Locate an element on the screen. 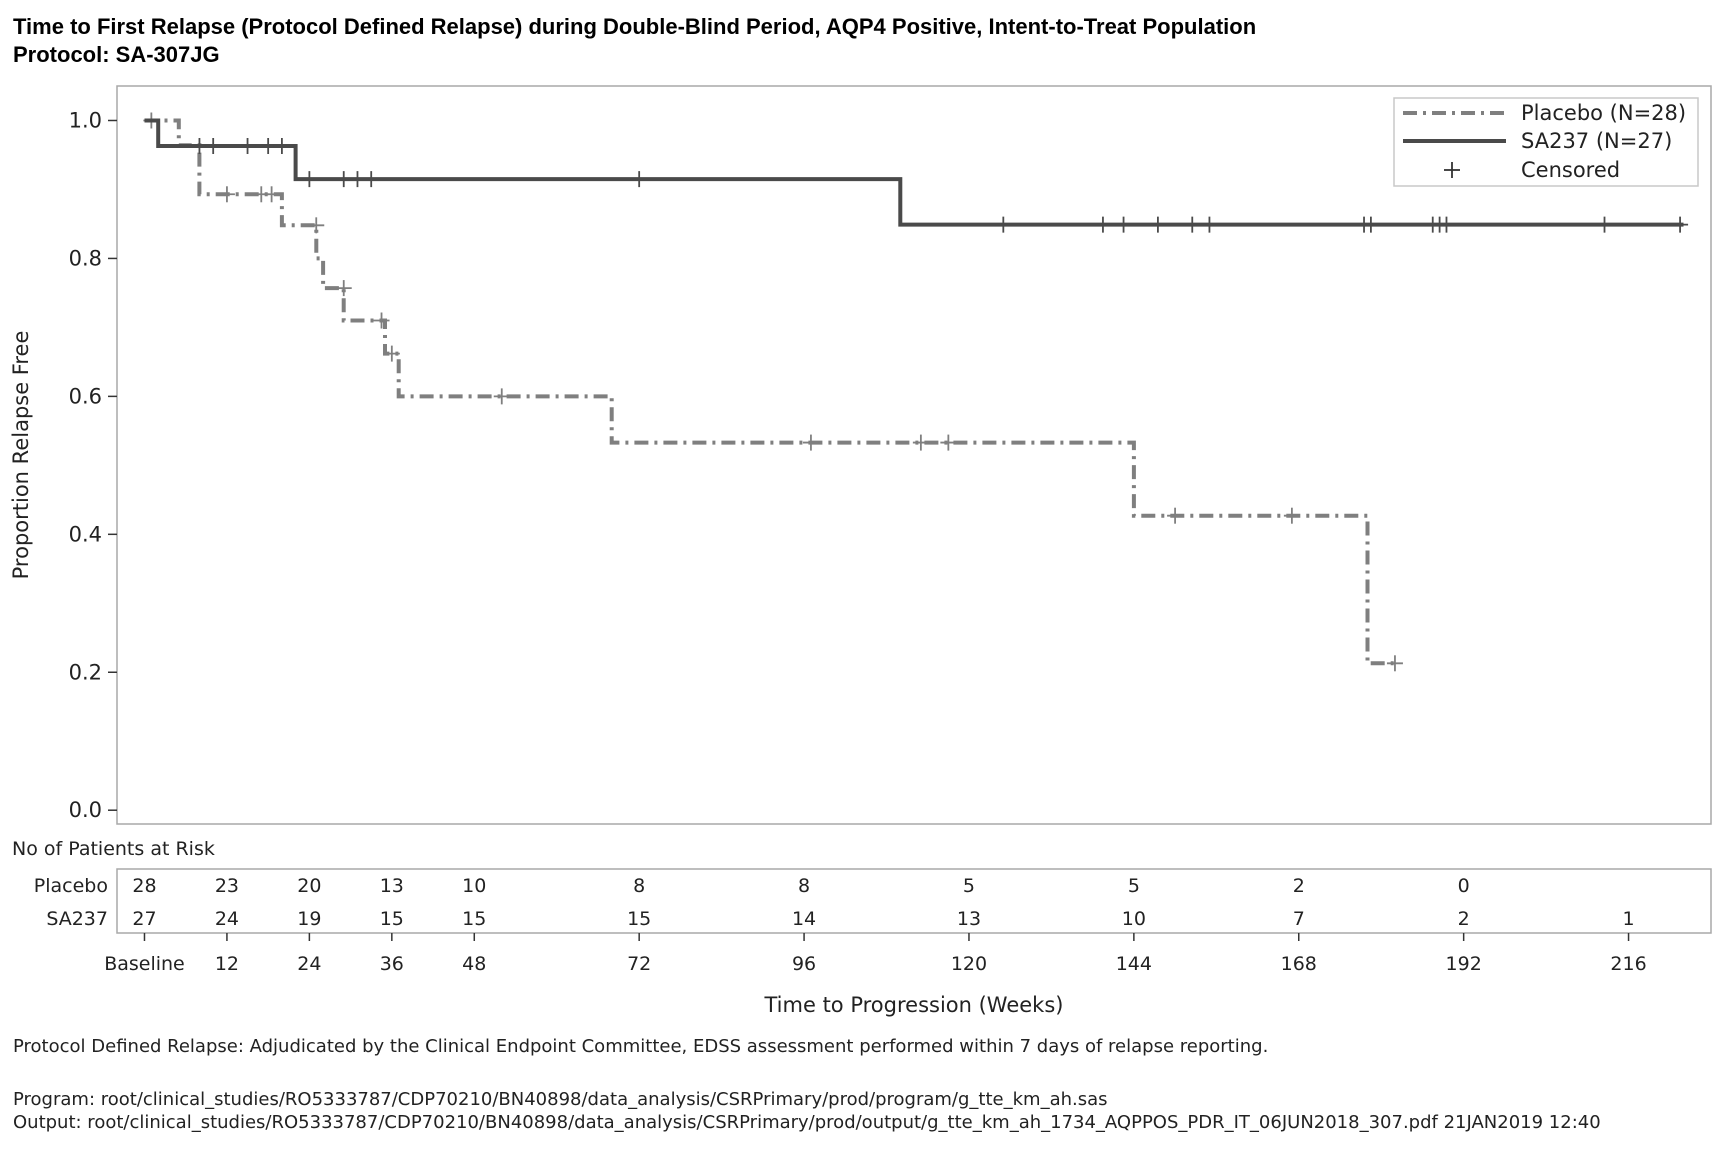 This screenshot has height=1153, width=1735. risk-row-label: SA237 is located at coordinates (77, 919).